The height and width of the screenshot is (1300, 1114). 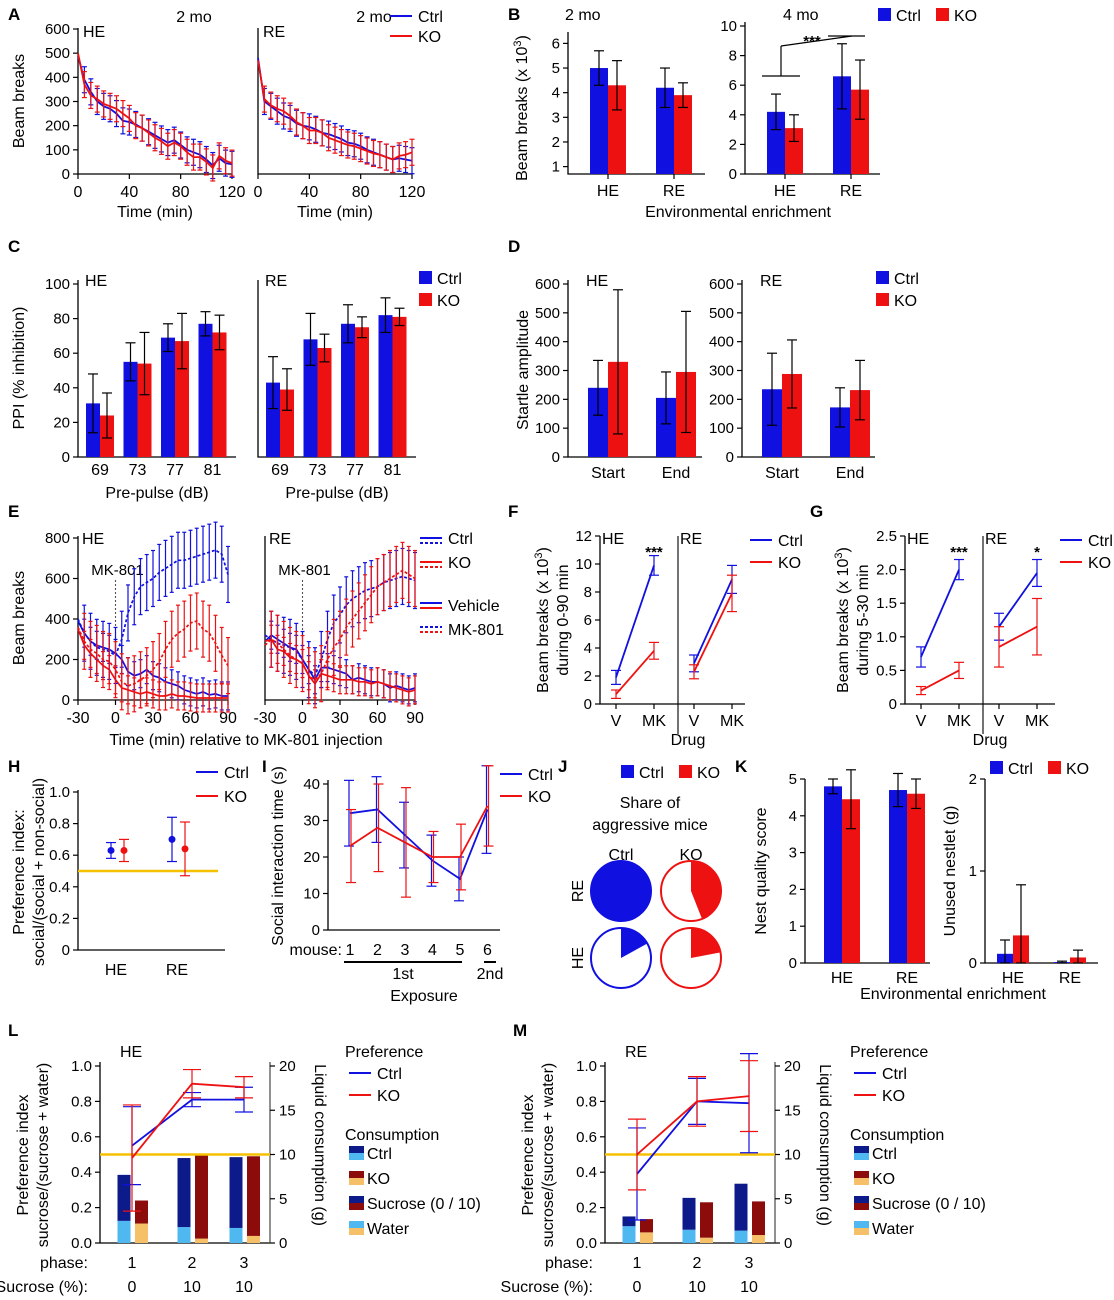 What do you see at coordinates (728, 26) in the screenshot?
I see `y-tick-label: 10` at bounding box center [728, 26].